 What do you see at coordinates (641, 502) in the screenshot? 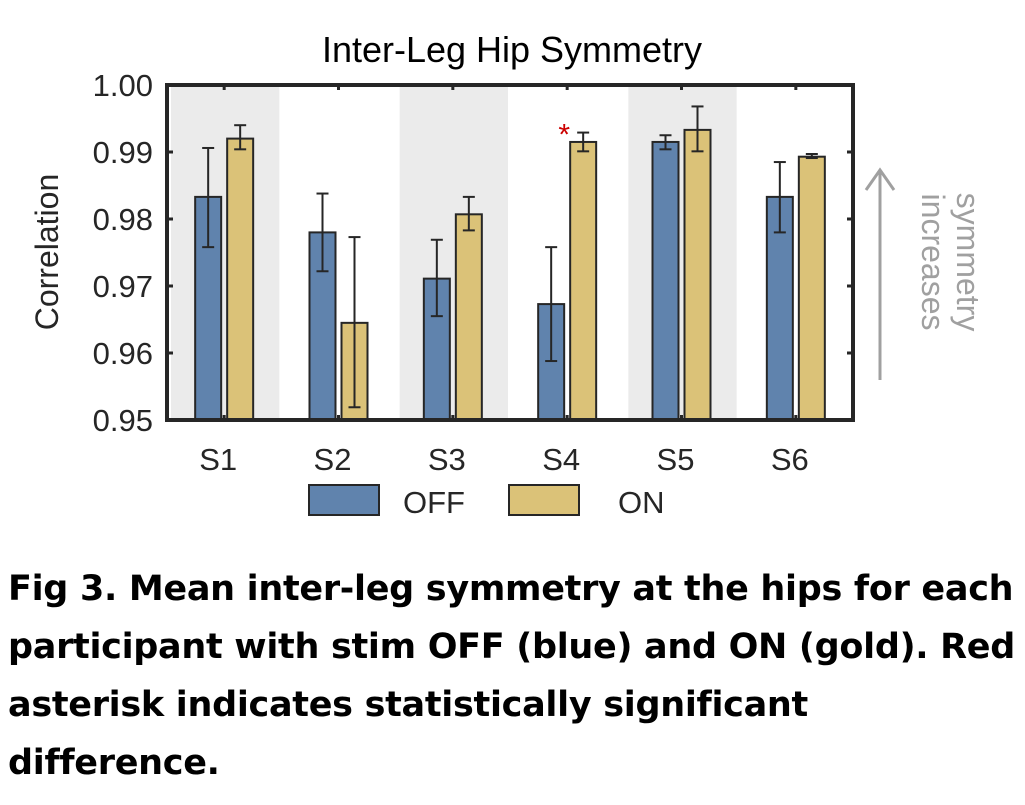
I see `legend-label-on: ON` at bounding box center [641, 502].